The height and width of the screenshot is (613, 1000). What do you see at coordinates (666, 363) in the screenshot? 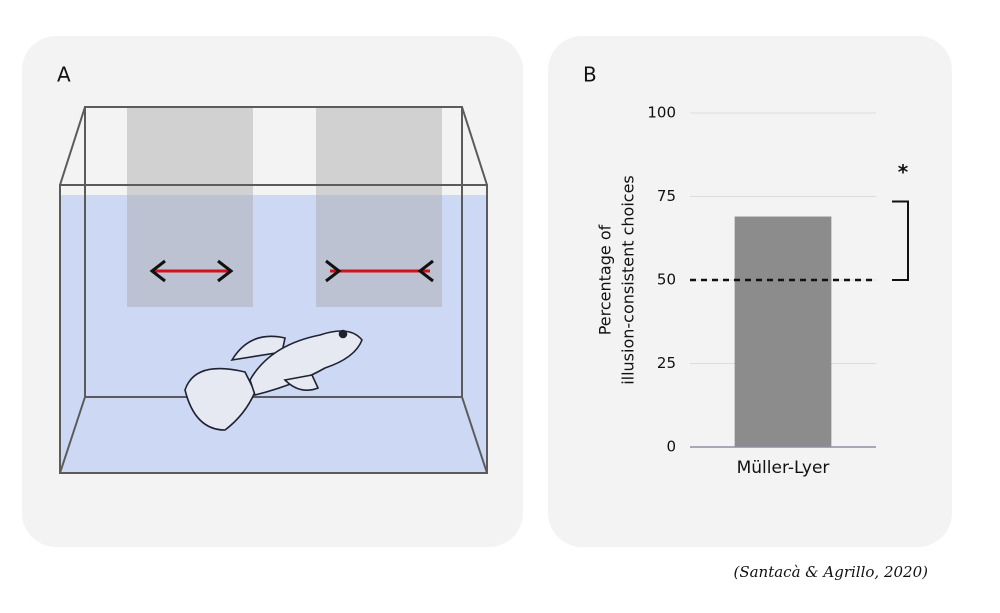
I see `y-tick-label: 25` at bounding box center [666, 363].